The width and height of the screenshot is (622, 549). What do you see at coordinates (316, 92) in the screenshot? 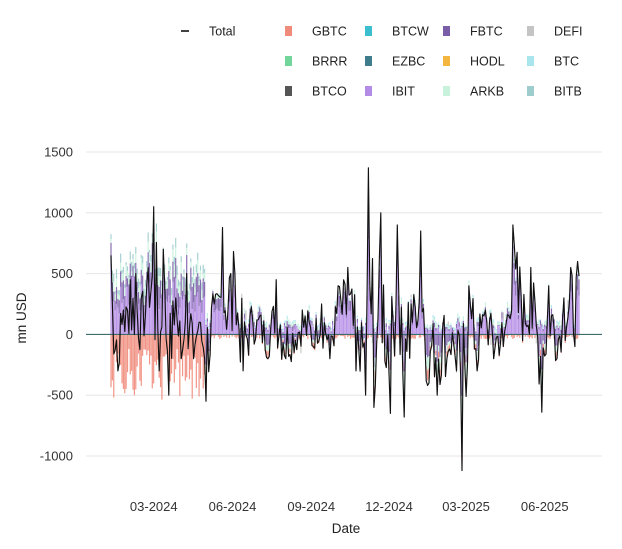
I see `legend-item-btco: BTCO` at bounding box center [316, 92].